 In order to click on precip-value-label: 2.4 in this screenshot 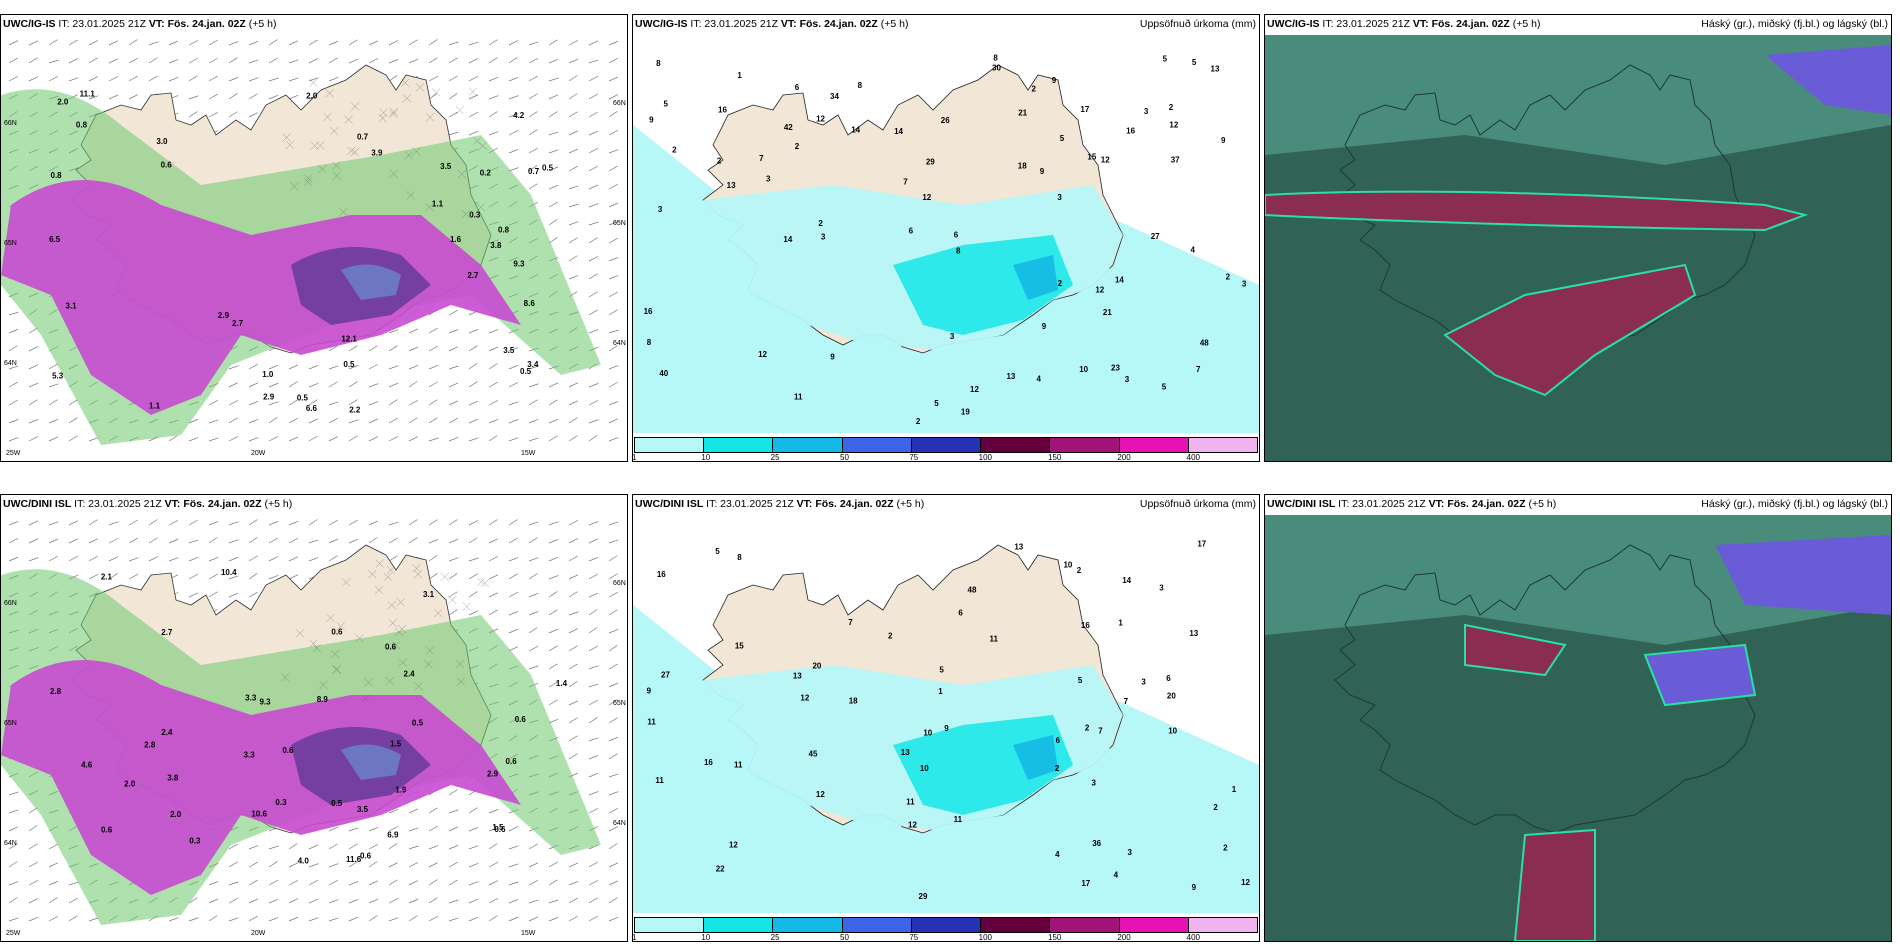, I will do `click(167, 732)`.